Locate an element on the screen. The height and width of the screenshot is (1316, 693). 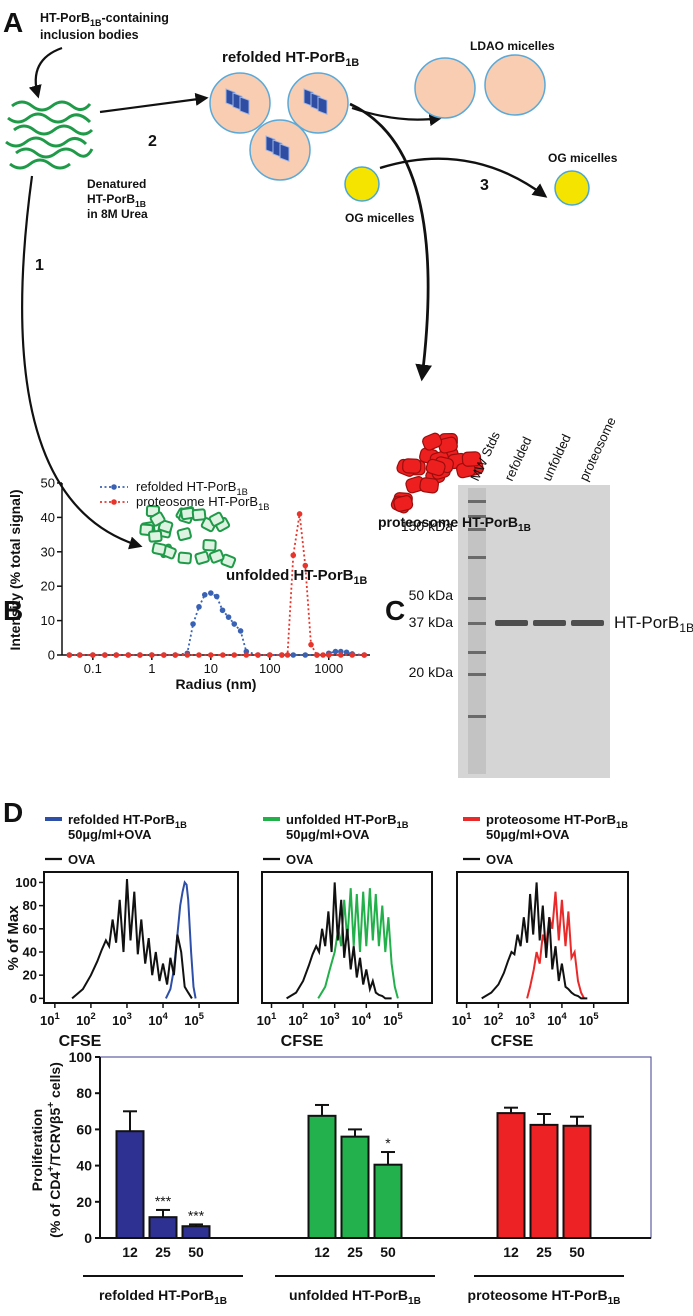
y-tick-label: 30 is located at coordinates (48, 551).